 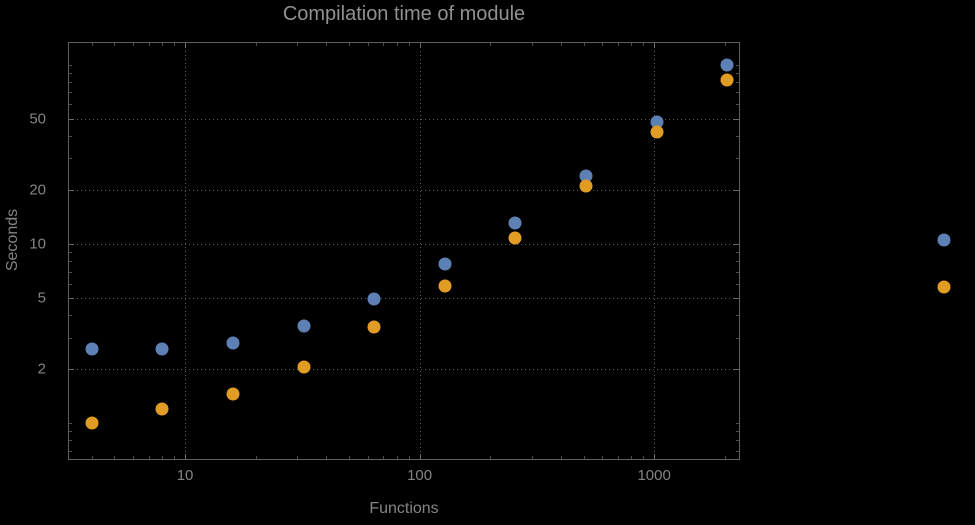 I want to click on y-tick-label: 10, so click(x=37, y=244).